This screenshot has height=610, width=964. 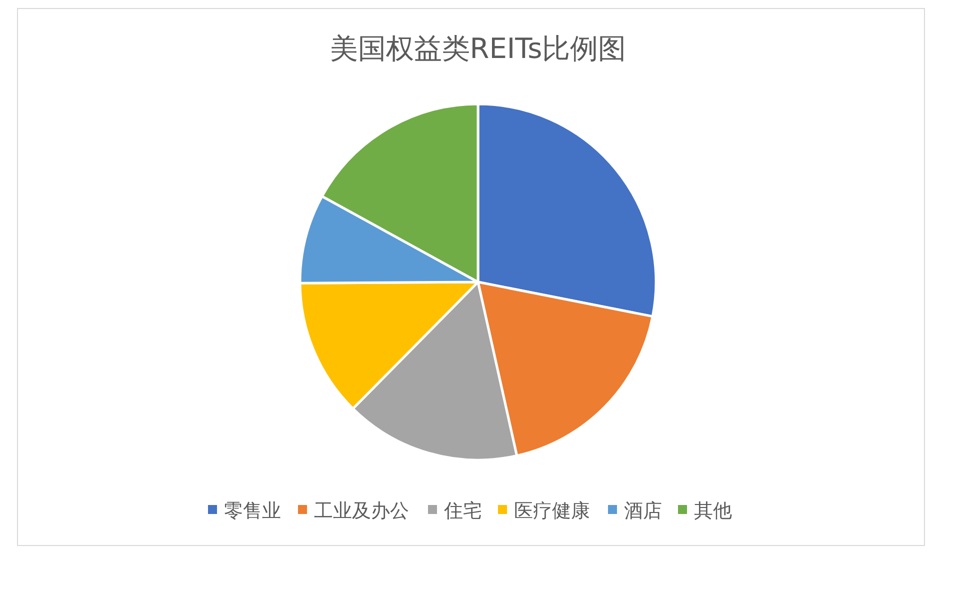 I want to click on legend-label: 酒店, so click(x=643, y=511).